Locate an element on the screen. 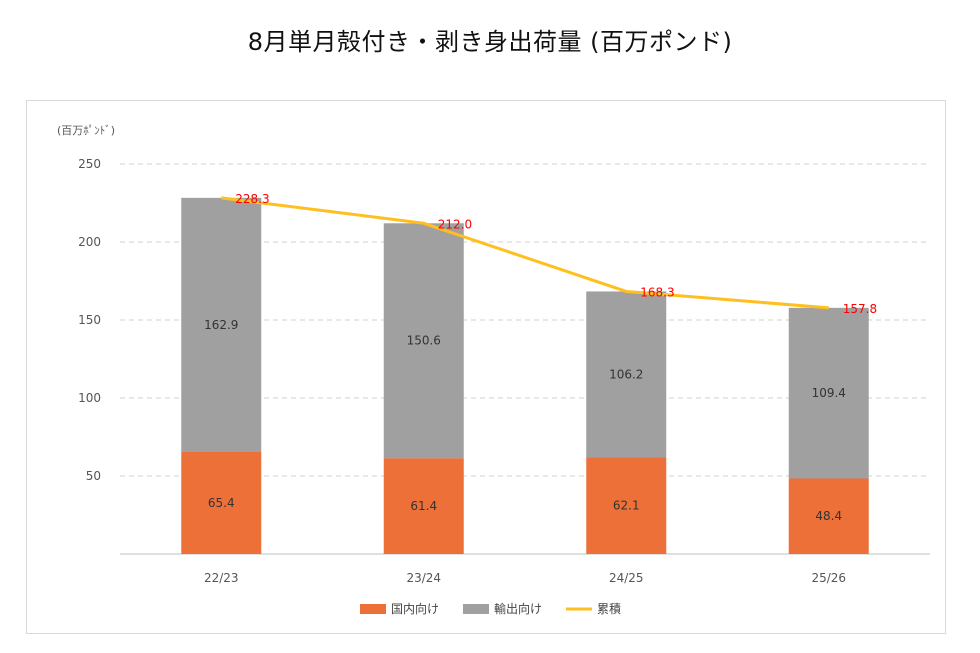 The image size is (980, 653). line-value-label: 157.8 is located at coordinates (860, 309).